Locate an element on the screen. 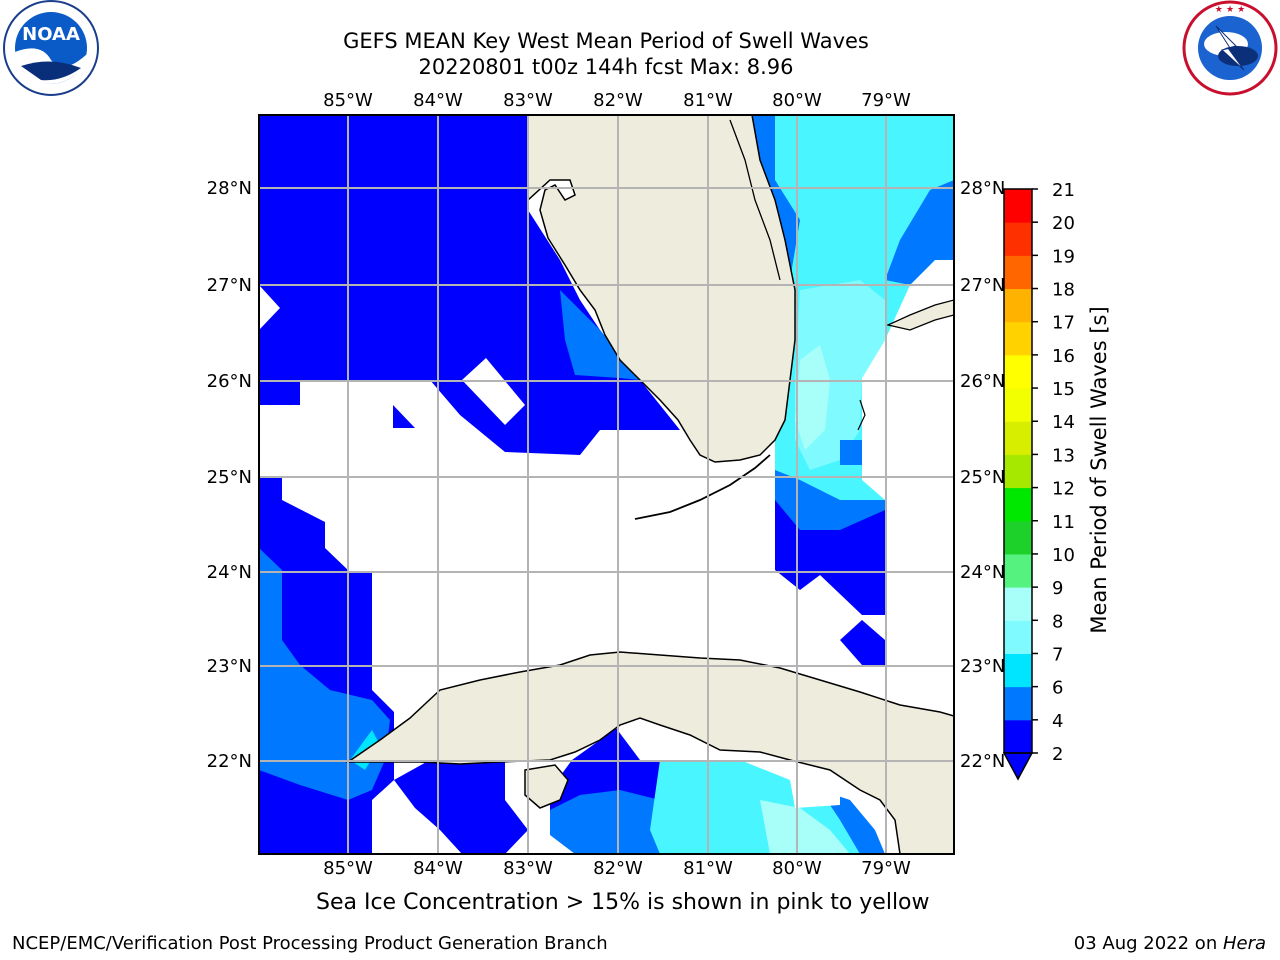  lat-label-right: 24°N is located at coordinates (982, 572).